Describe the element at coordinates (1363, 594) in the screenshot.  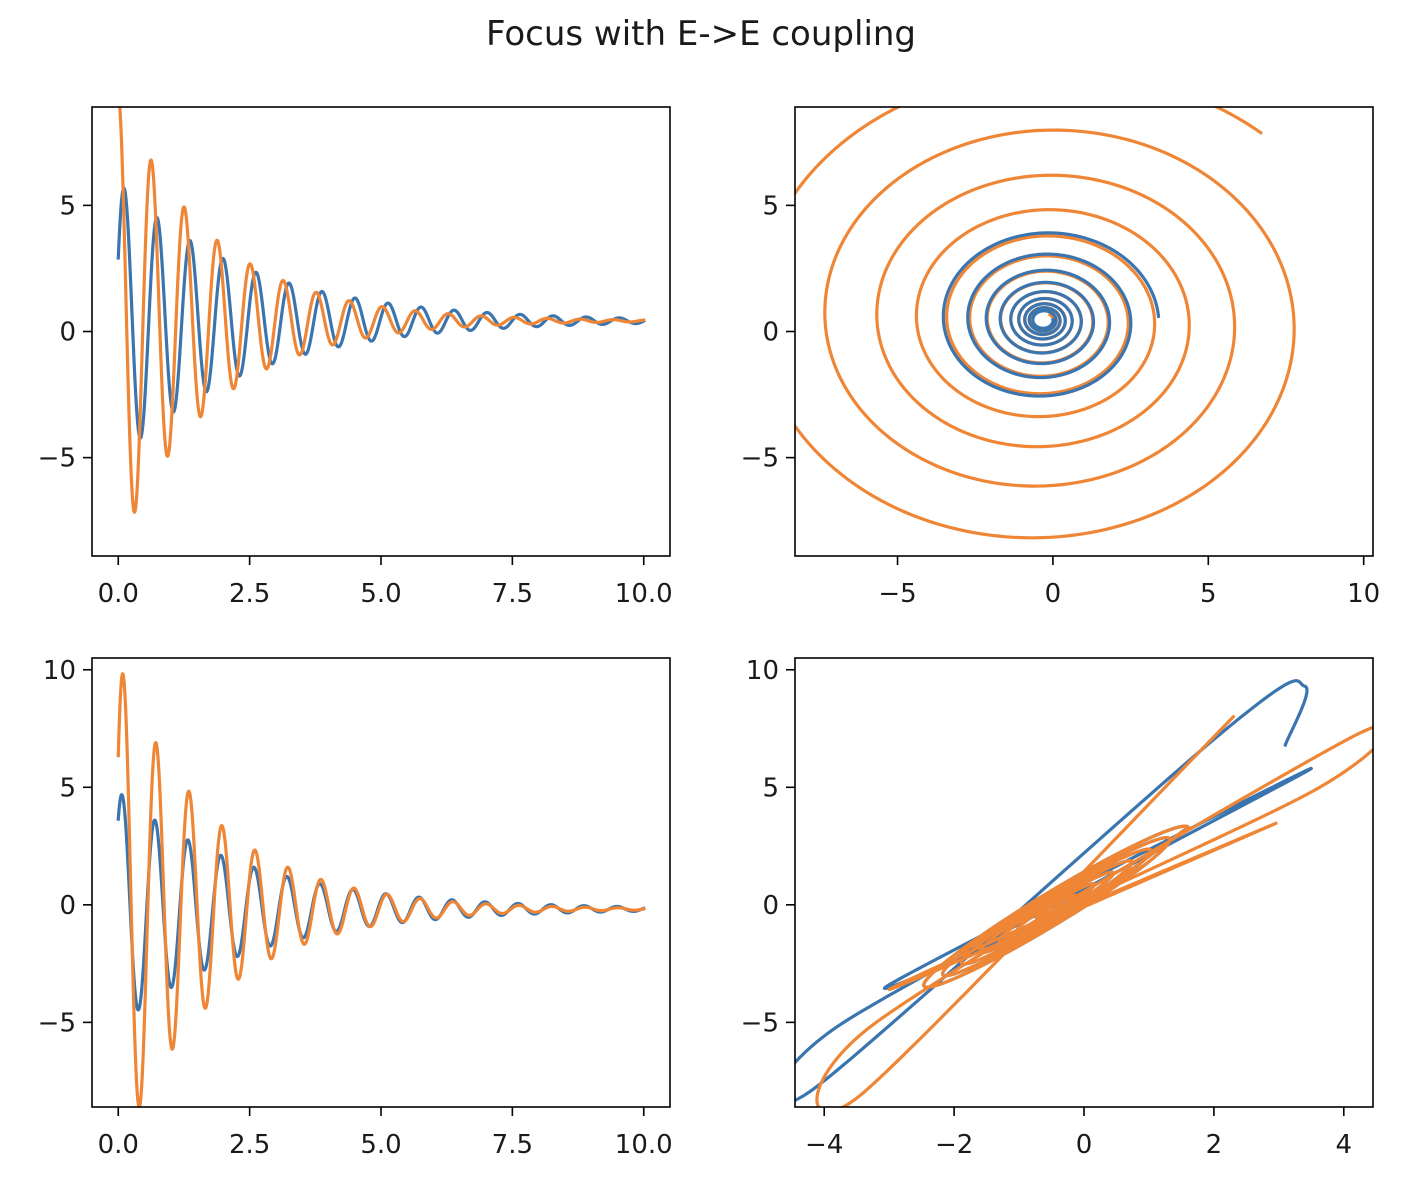
I see `x-tick-label: 10` at that location.